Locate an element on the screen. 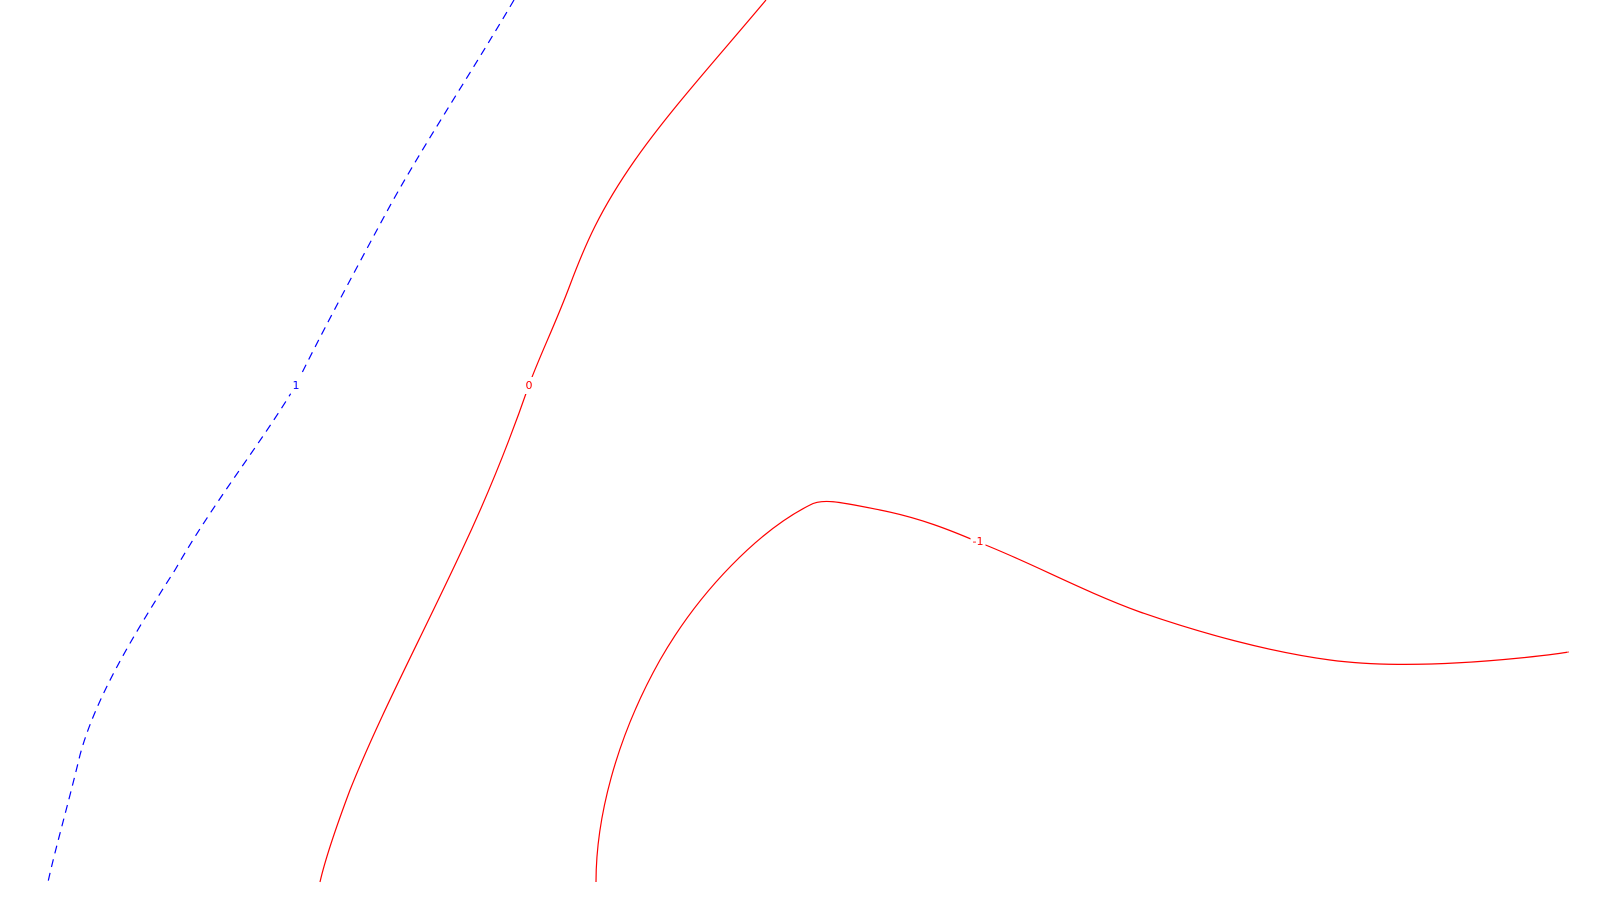 This screenshot has height=900, width=1600. contour-label-level-neg1: -1 is located at coordinates (978, 541).